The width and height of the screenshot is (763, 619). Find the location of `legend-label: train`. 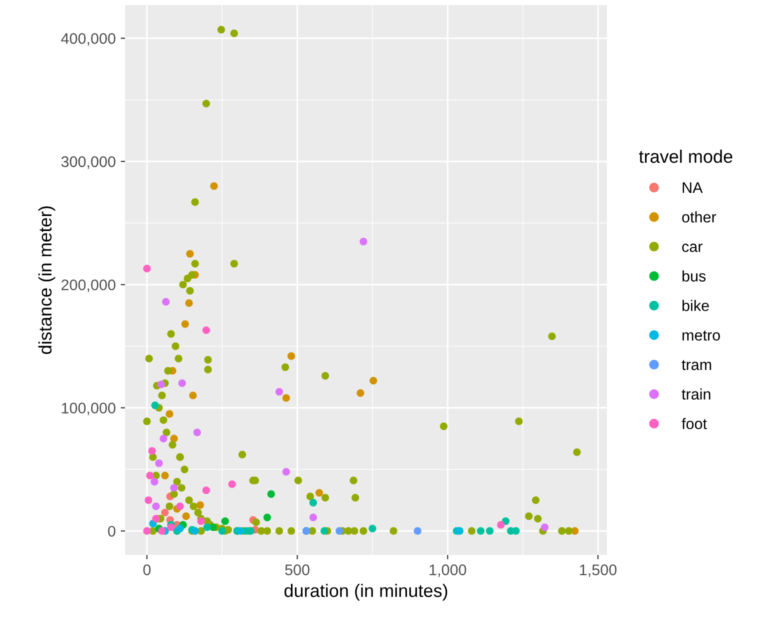

legend-label: train is located at coordinates (696, 394).